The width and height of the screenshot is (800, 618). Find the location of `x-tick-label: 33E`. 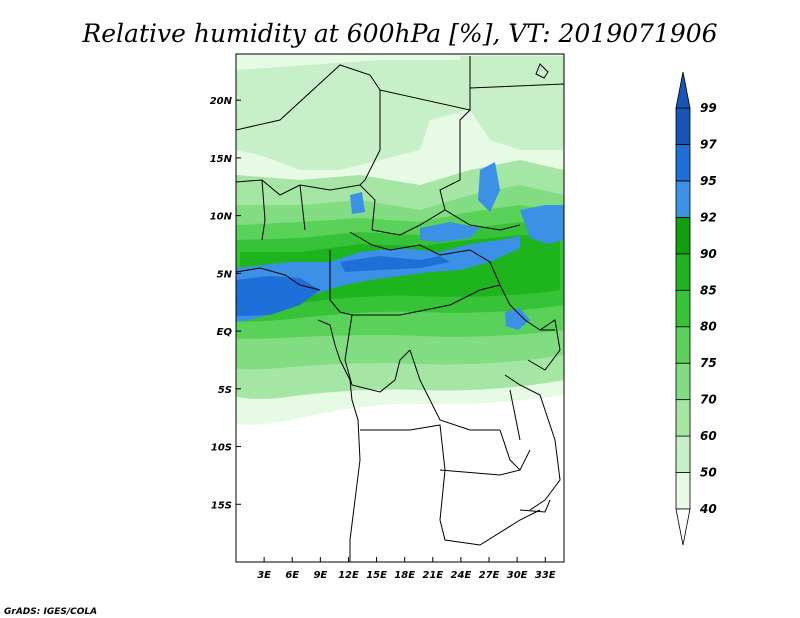

x-tick-label: 33E is located at coordinates (545, 575).